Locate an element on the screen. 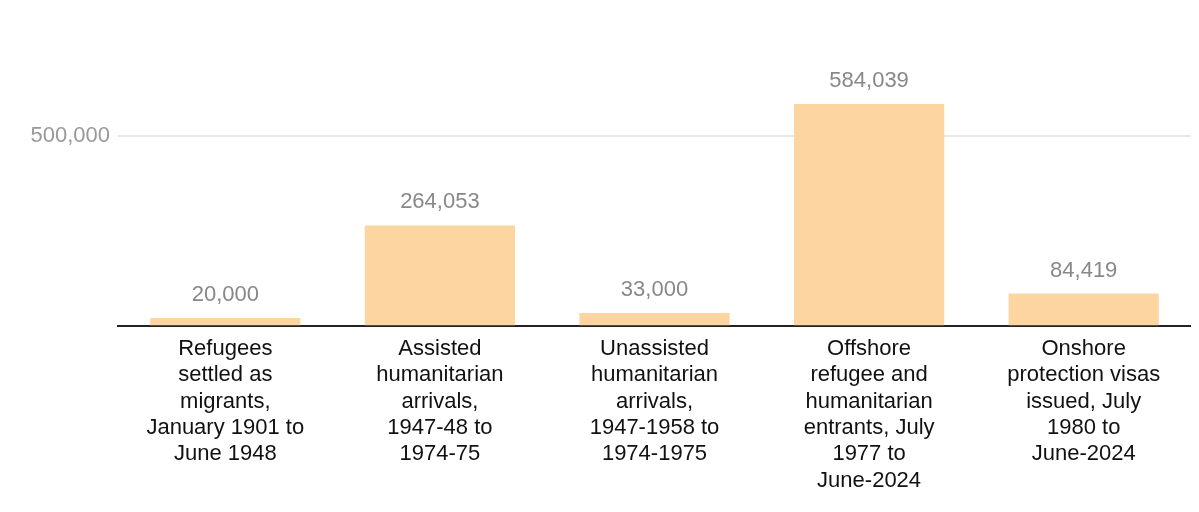 The width and height of the screenshot is (1199, 512). data-label: 84,419 is located at coordinates (1084, 269).